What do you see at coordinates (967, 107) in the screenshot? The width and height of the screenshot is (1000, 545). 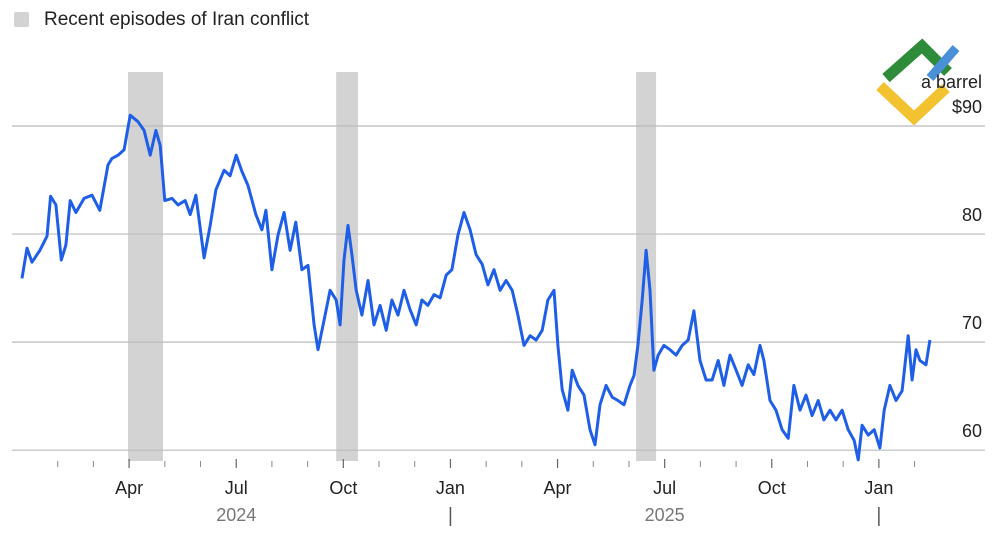 I see `y-tick-label: $90` at bounding box center [967, 107].